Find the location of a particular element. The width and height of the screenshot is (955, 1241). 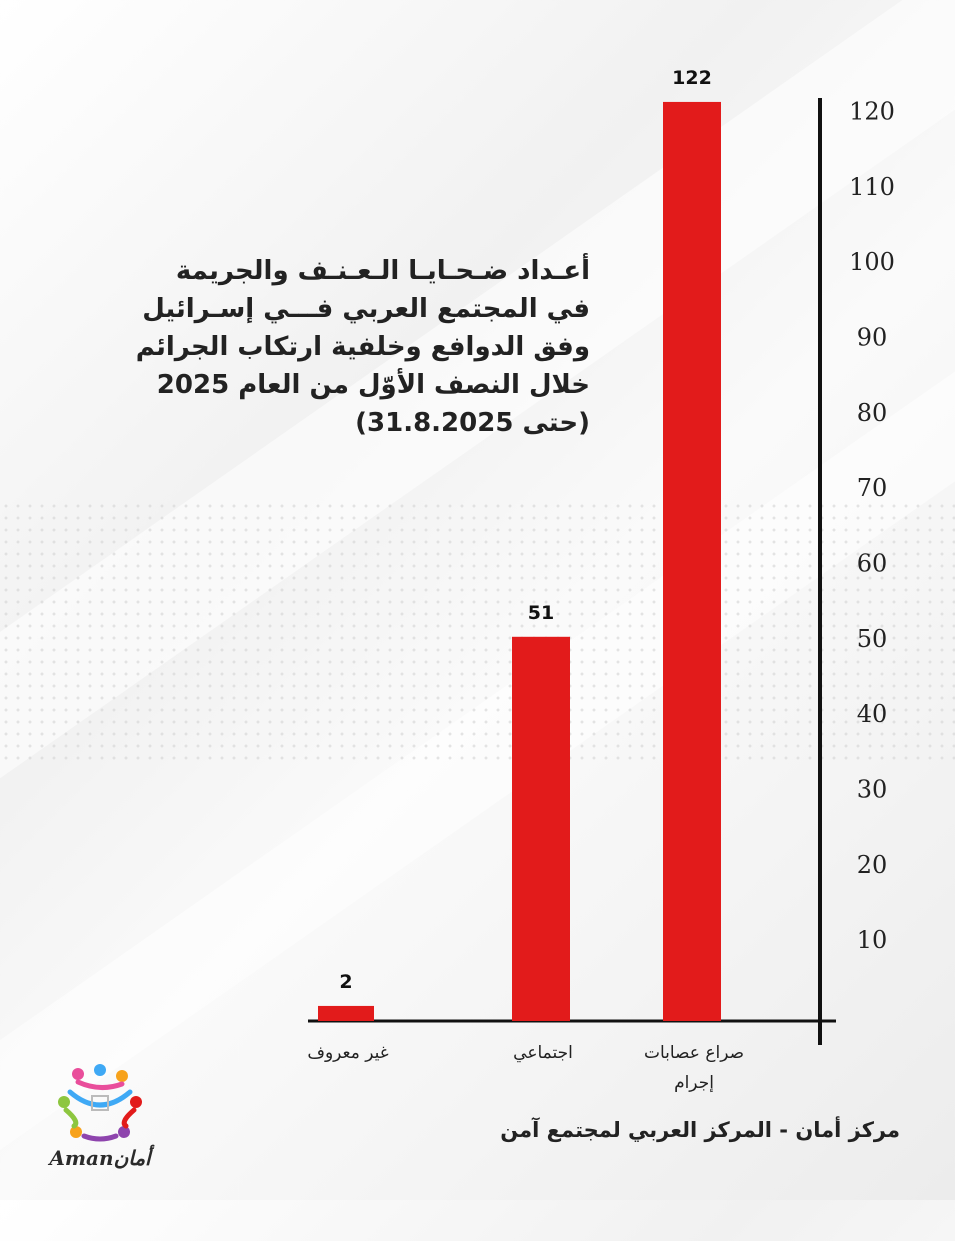

logo-text: Amanأمان is located at coordinates (100, 1158).